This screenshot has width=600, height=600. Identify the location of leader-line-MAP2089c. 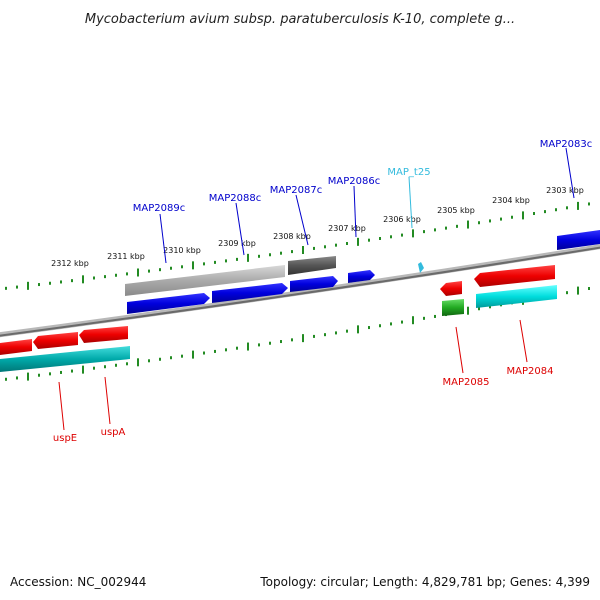
(163, 238).